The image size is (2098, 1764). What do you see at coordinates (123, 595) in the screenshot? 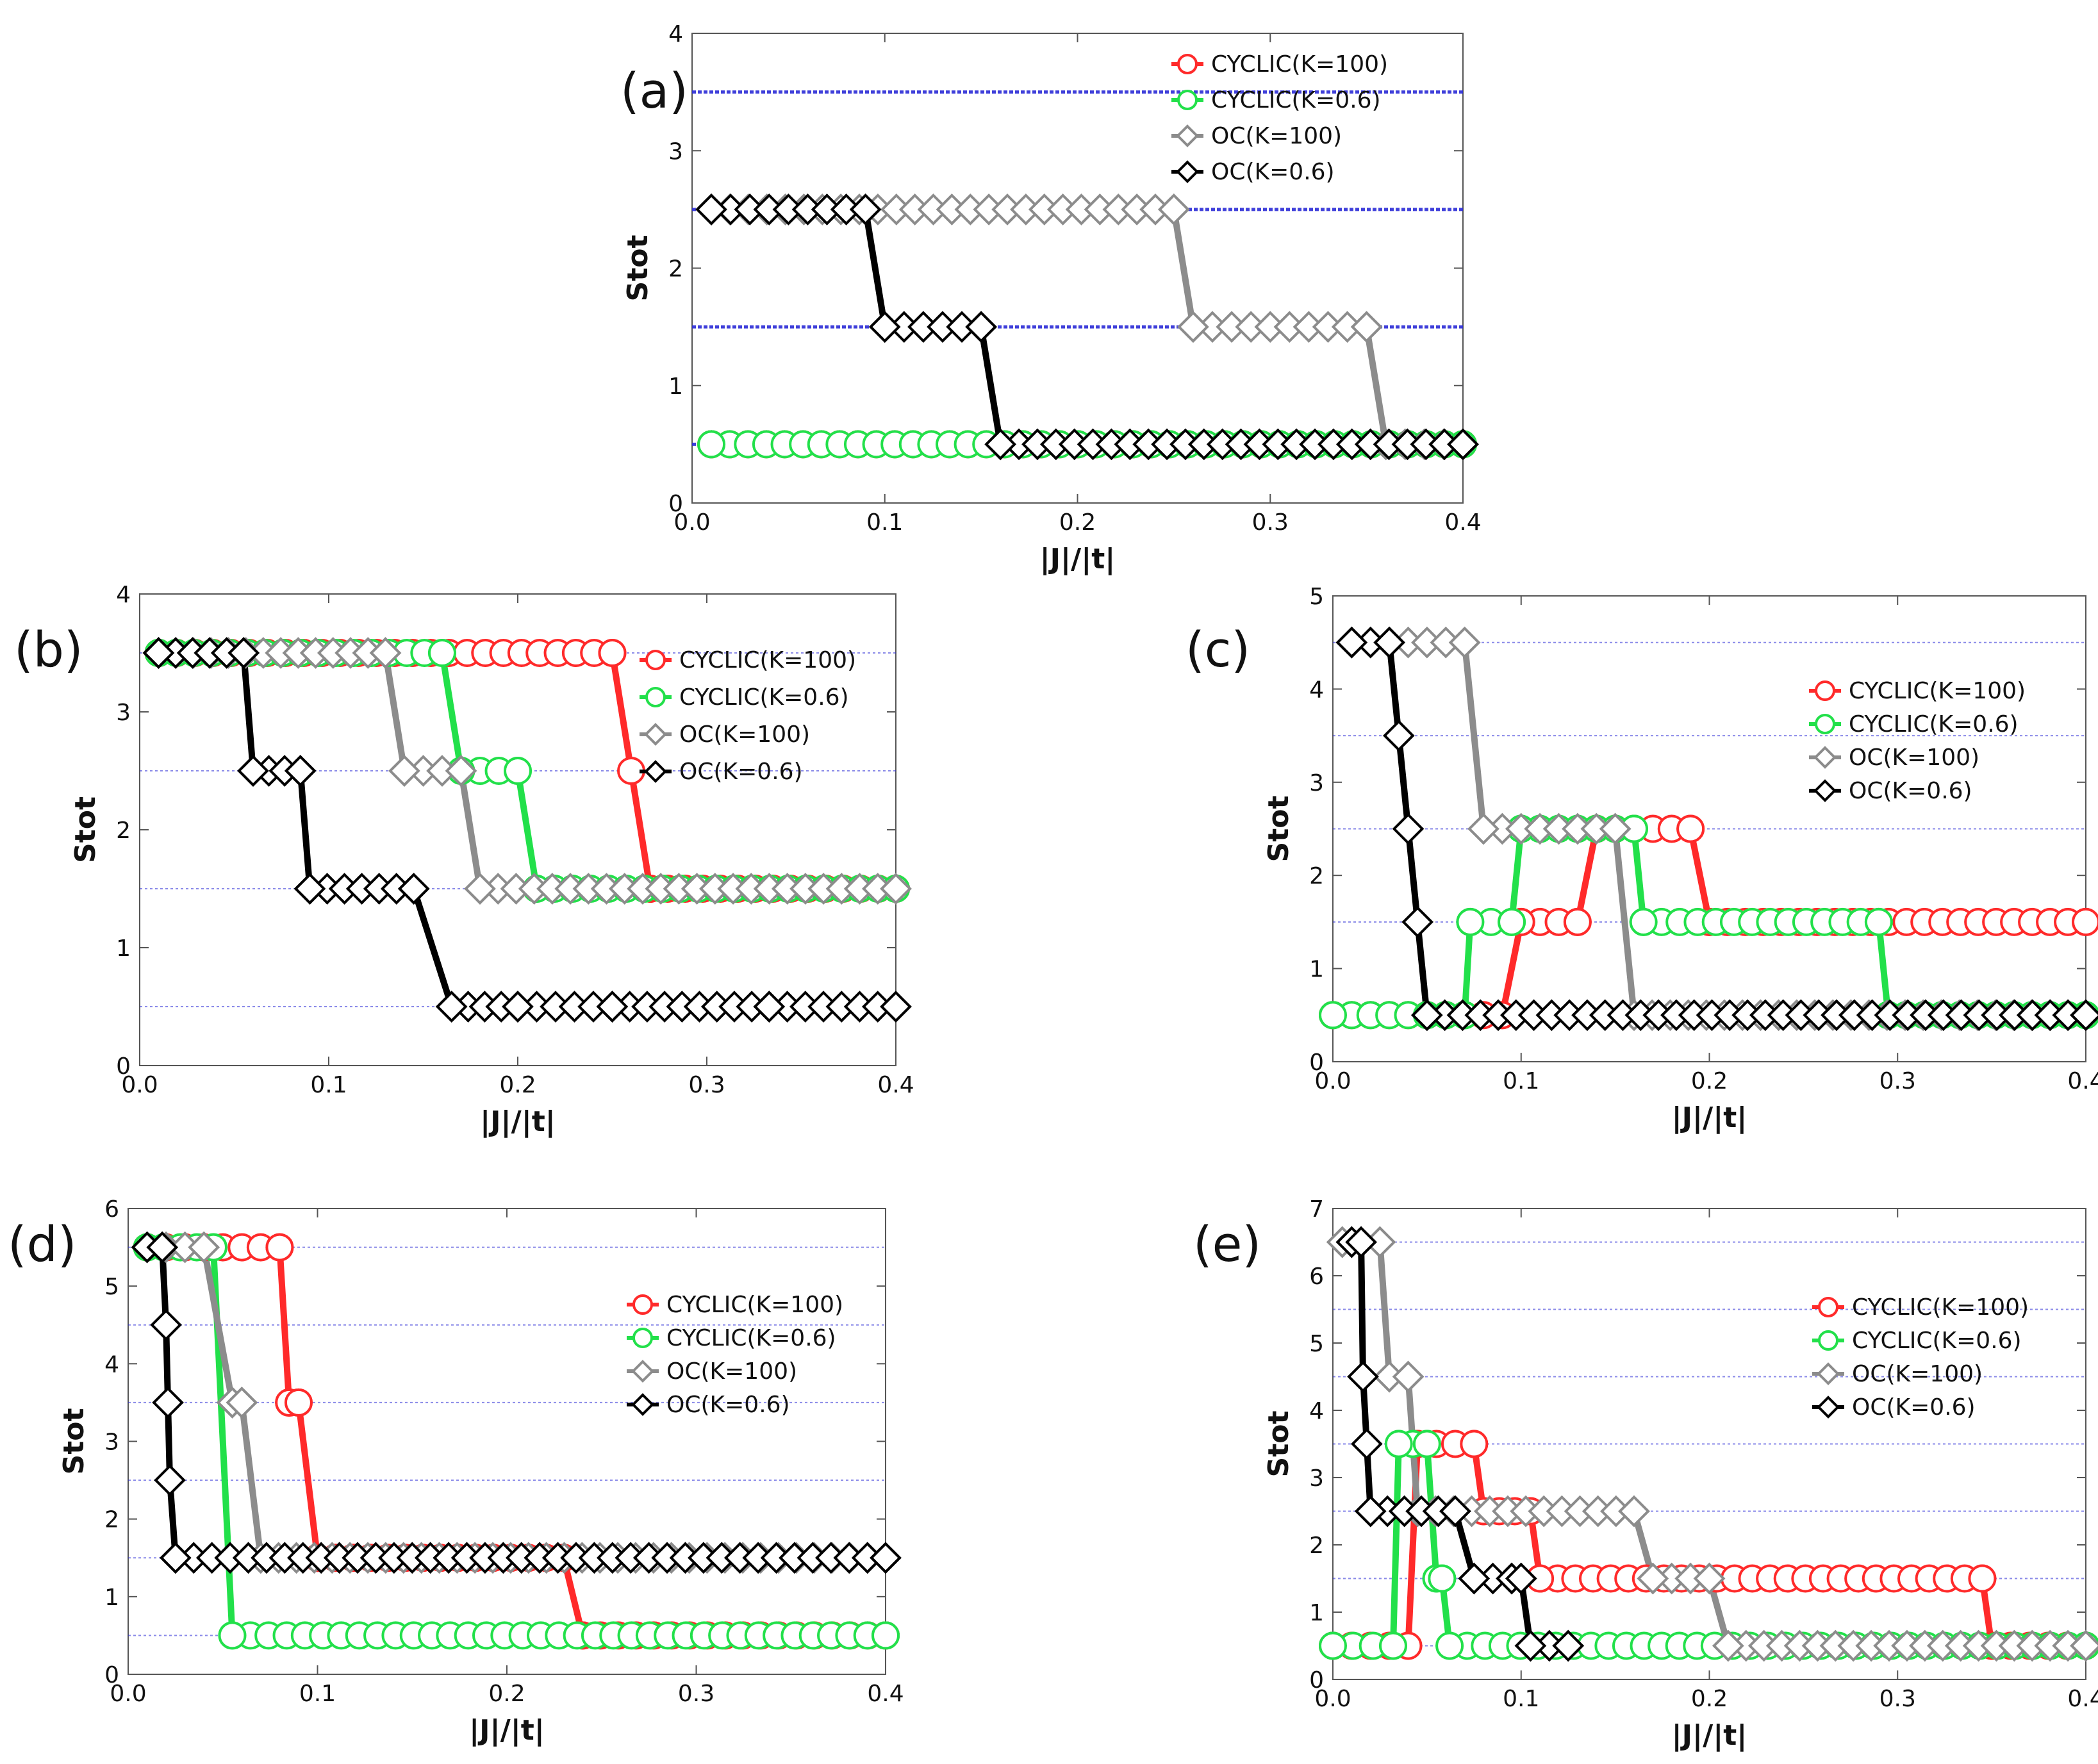
I see `y-tick-label: 4` at bounding box center [123, 595].